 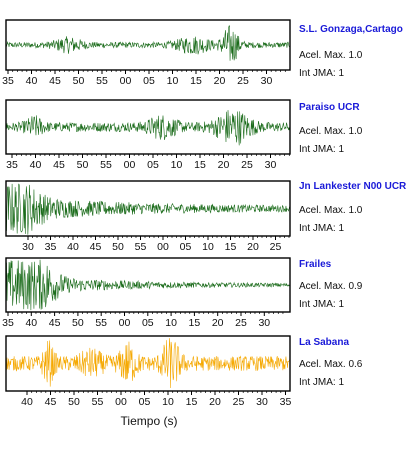 What do you see at coordinates (329, 107) in the screenshot?
I see `station-name: Paraiso UCR` at bounding box center [329, 107].